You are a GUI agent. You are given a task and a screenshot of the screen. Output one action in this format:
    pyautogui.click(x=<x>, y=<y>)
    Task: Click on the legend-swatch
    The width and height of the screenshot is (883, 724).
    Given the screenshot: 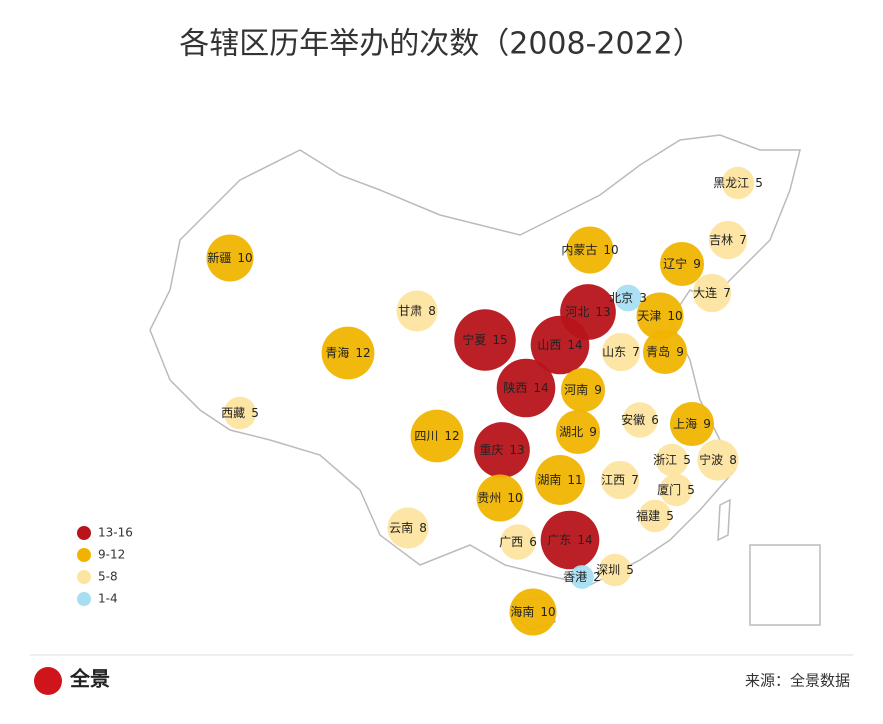 What is the action you would take?
    pyautogui.click(x=84, y=555)
    